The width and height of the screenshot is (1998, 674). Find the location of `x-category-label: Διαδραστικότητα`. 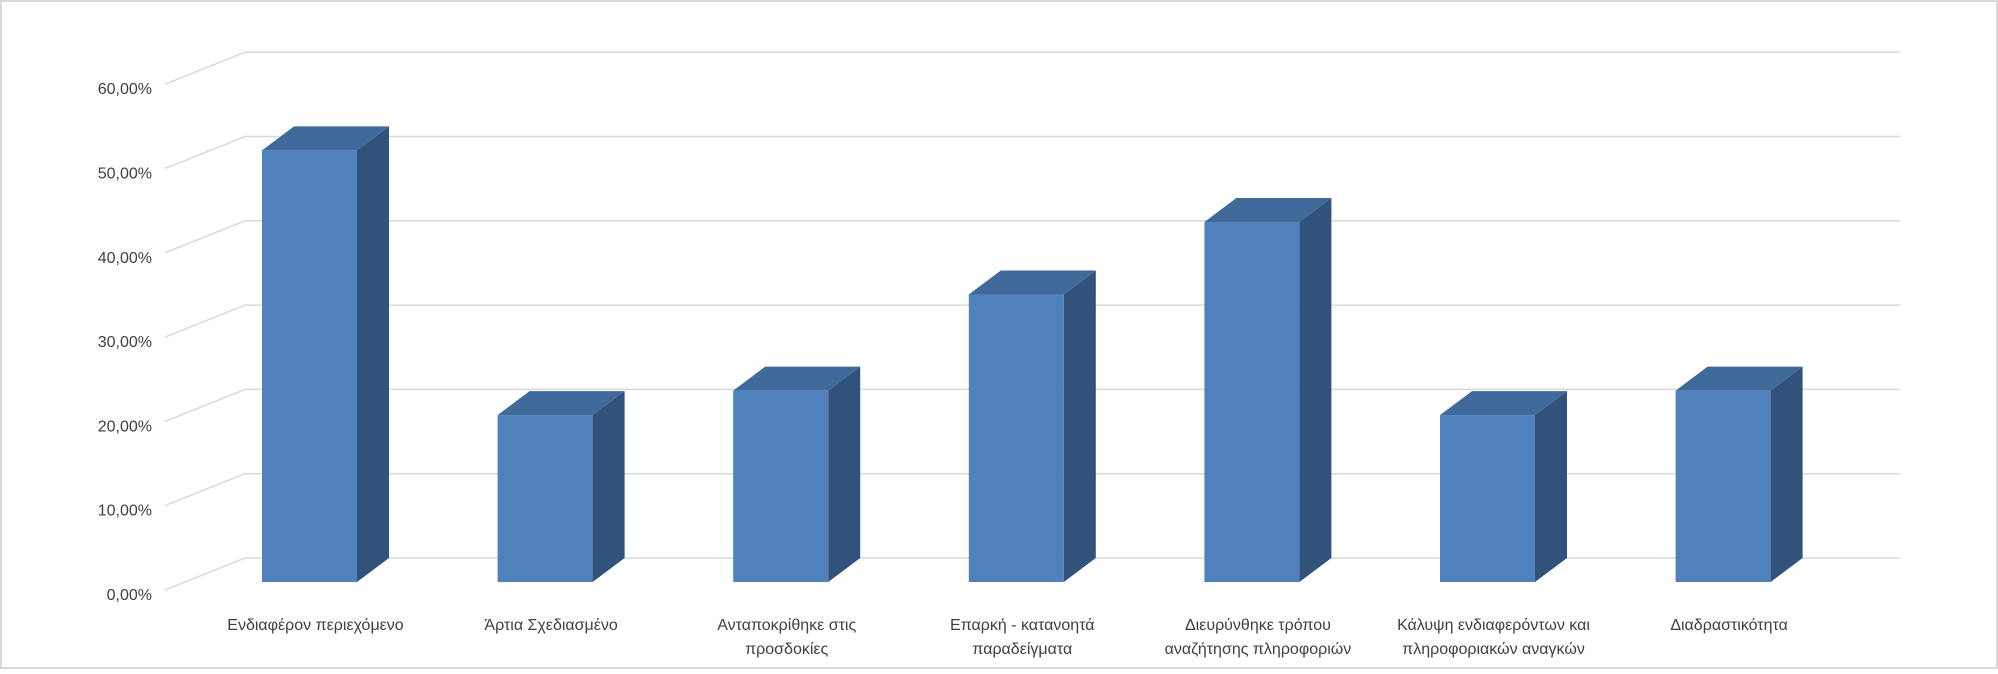

x-category-label: Διαδραστικότητα is located at coordinates (1729, 625).